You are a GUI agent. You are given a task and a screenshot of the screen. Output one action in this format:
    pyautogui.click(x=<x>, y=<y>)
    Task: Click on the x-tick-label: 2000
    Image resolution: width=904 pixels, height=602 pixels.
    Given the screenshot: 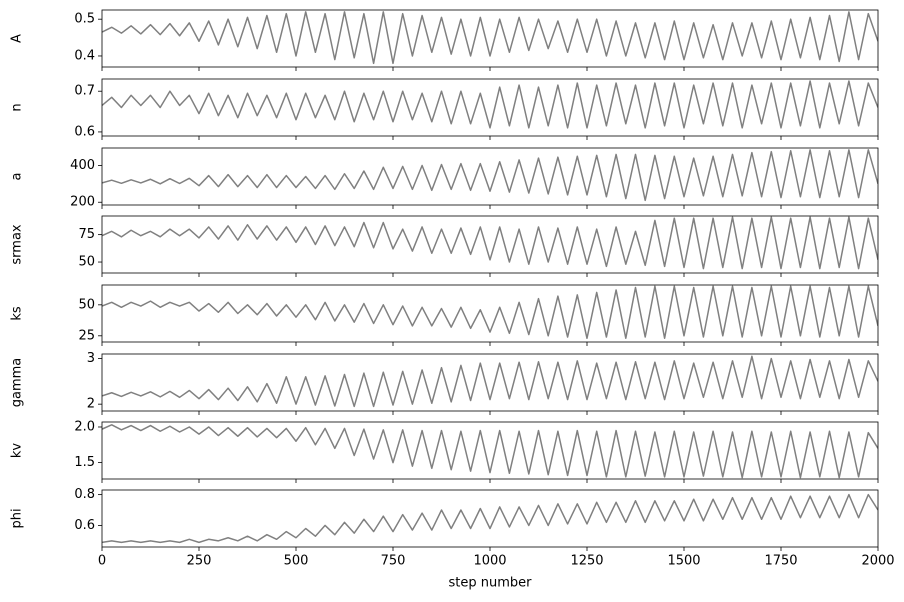 What is the action you would take?
    pyautogui.click(x=877, y=561)
    